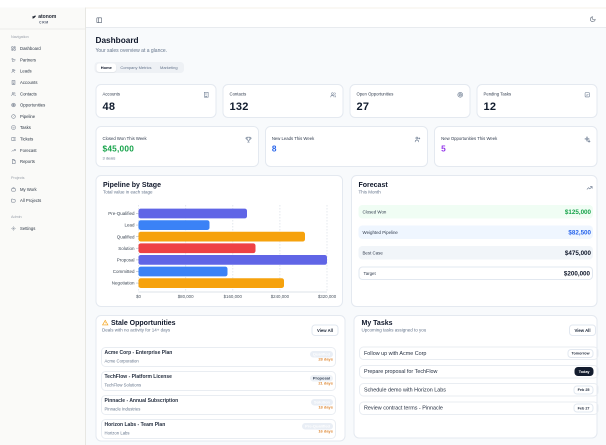 This screenshot has width=606, height=445. Describe the element at coordinates (138, 296) in the screenshot. I see `svg-text: $0` at that location.